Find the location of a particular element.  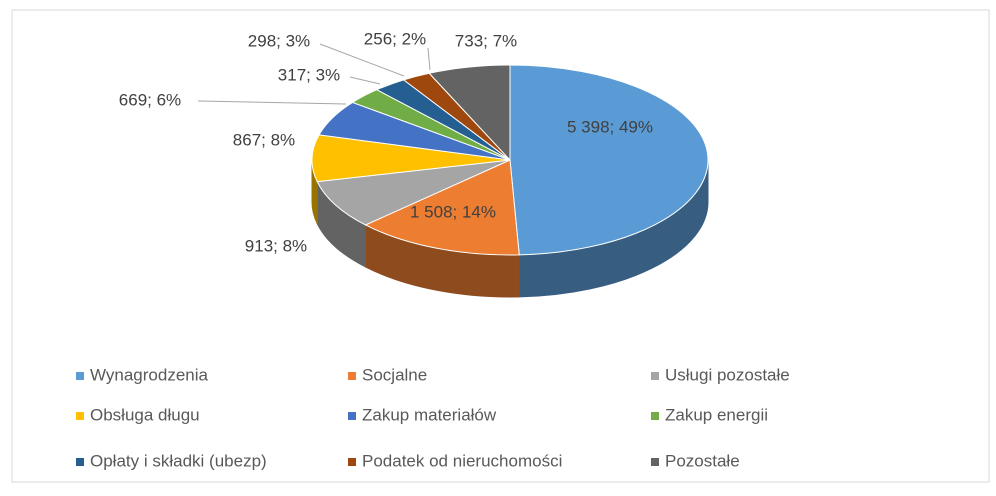

data-label: 5 398; 49% is located at coordinates (610, 126).